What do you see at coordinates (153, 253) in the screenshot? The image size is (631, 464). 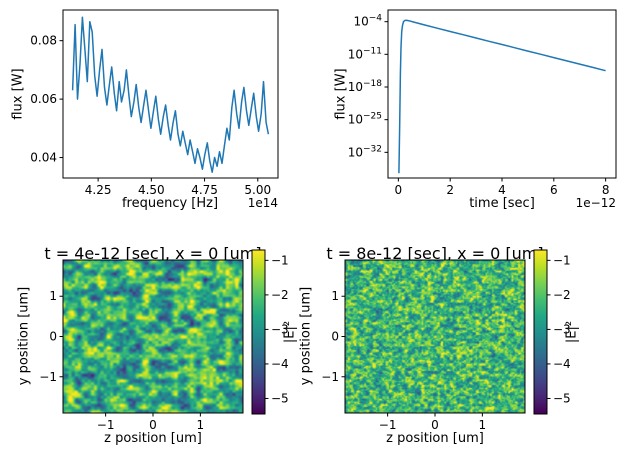 I see `heatmap1-title: t = 4e-12 [sec], x = 0 [um]` at bounding box center [153, 253].